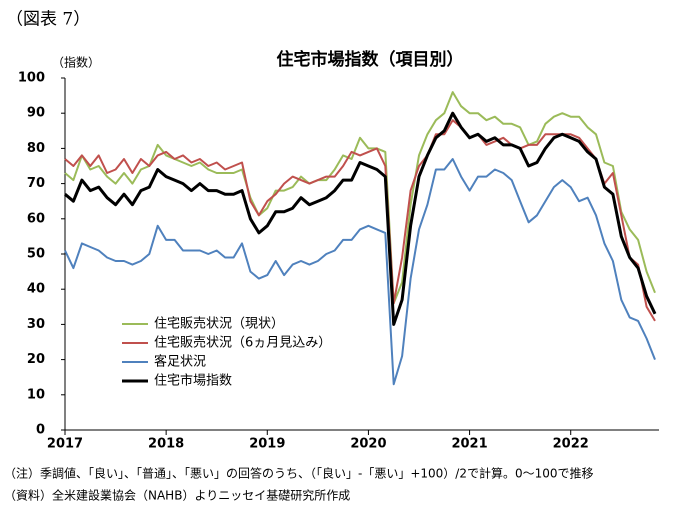 The image size is (697, 524). Describe the element at coordinates (267, 444) in the screenshot. I see `x-tick-label: 2019` at that location.